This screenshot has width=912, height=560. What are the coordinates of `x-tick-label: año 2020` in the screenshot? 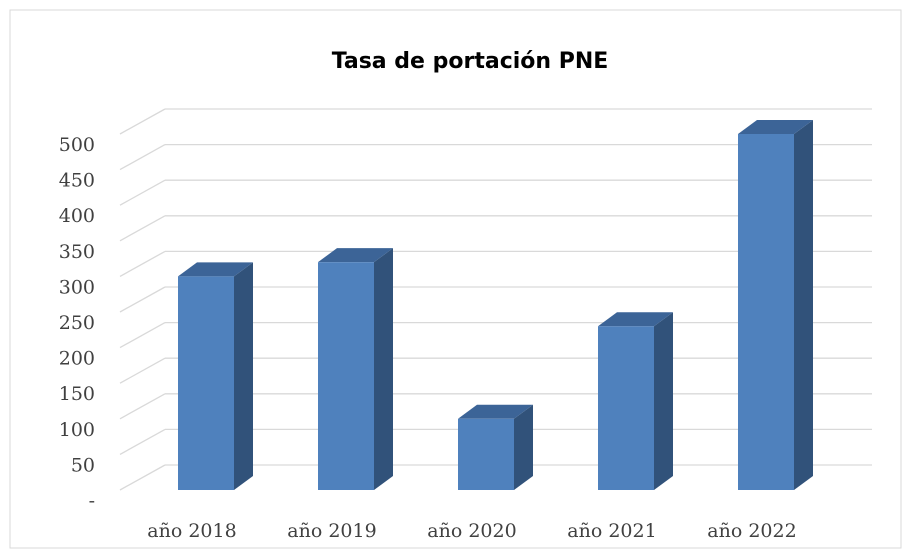 It's located at (471, 531).